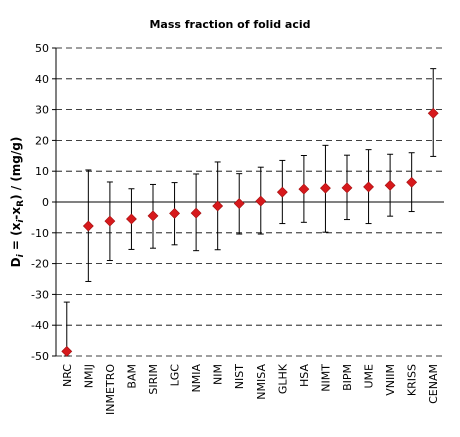  What do you see at coordinates (110, 389) in the screenshot?
I see `x-tick-label: INMETRO` at bounding box center [110, 389].